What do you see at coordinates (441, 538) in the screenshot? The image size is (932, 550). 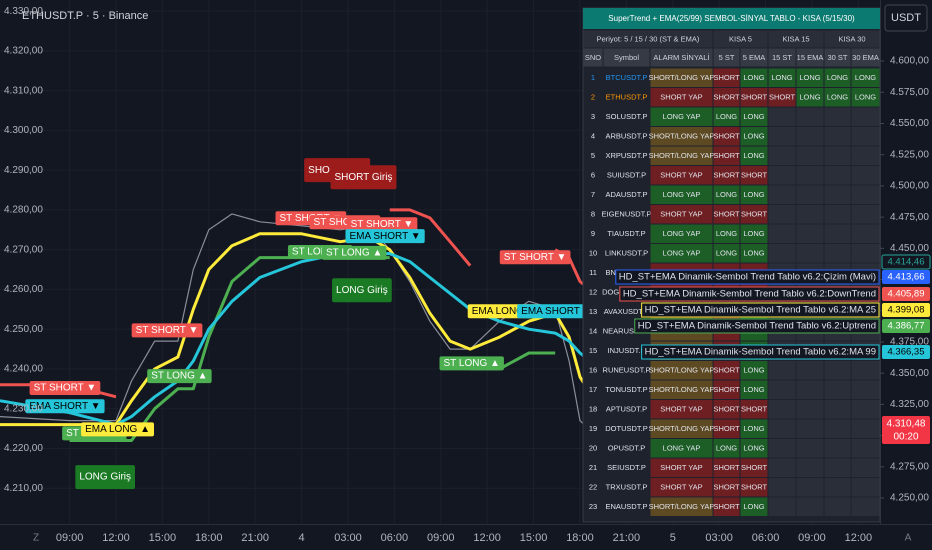 I see `x-tick-label: 09:00` at bounding box center [441, 538].